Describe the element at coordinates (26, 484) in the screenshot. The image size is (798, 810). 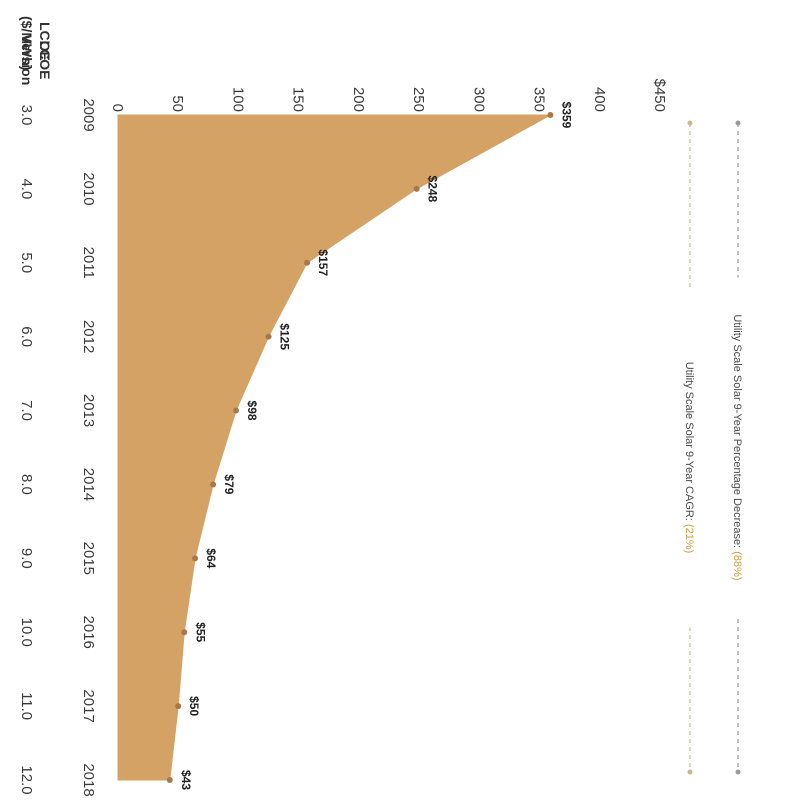
I see `version-label: 8.0` at that location.